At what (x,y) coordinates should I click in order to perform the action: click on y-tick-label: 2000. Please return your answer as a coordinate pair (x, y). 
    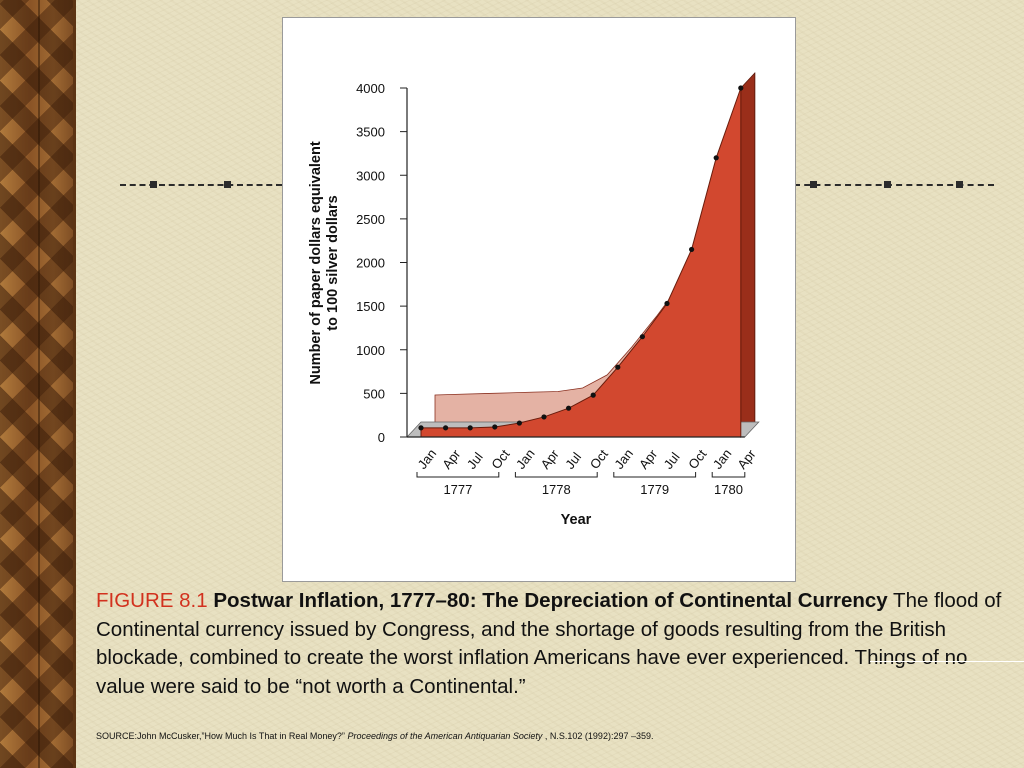
    Looking at the image, I should click on (370, 263).